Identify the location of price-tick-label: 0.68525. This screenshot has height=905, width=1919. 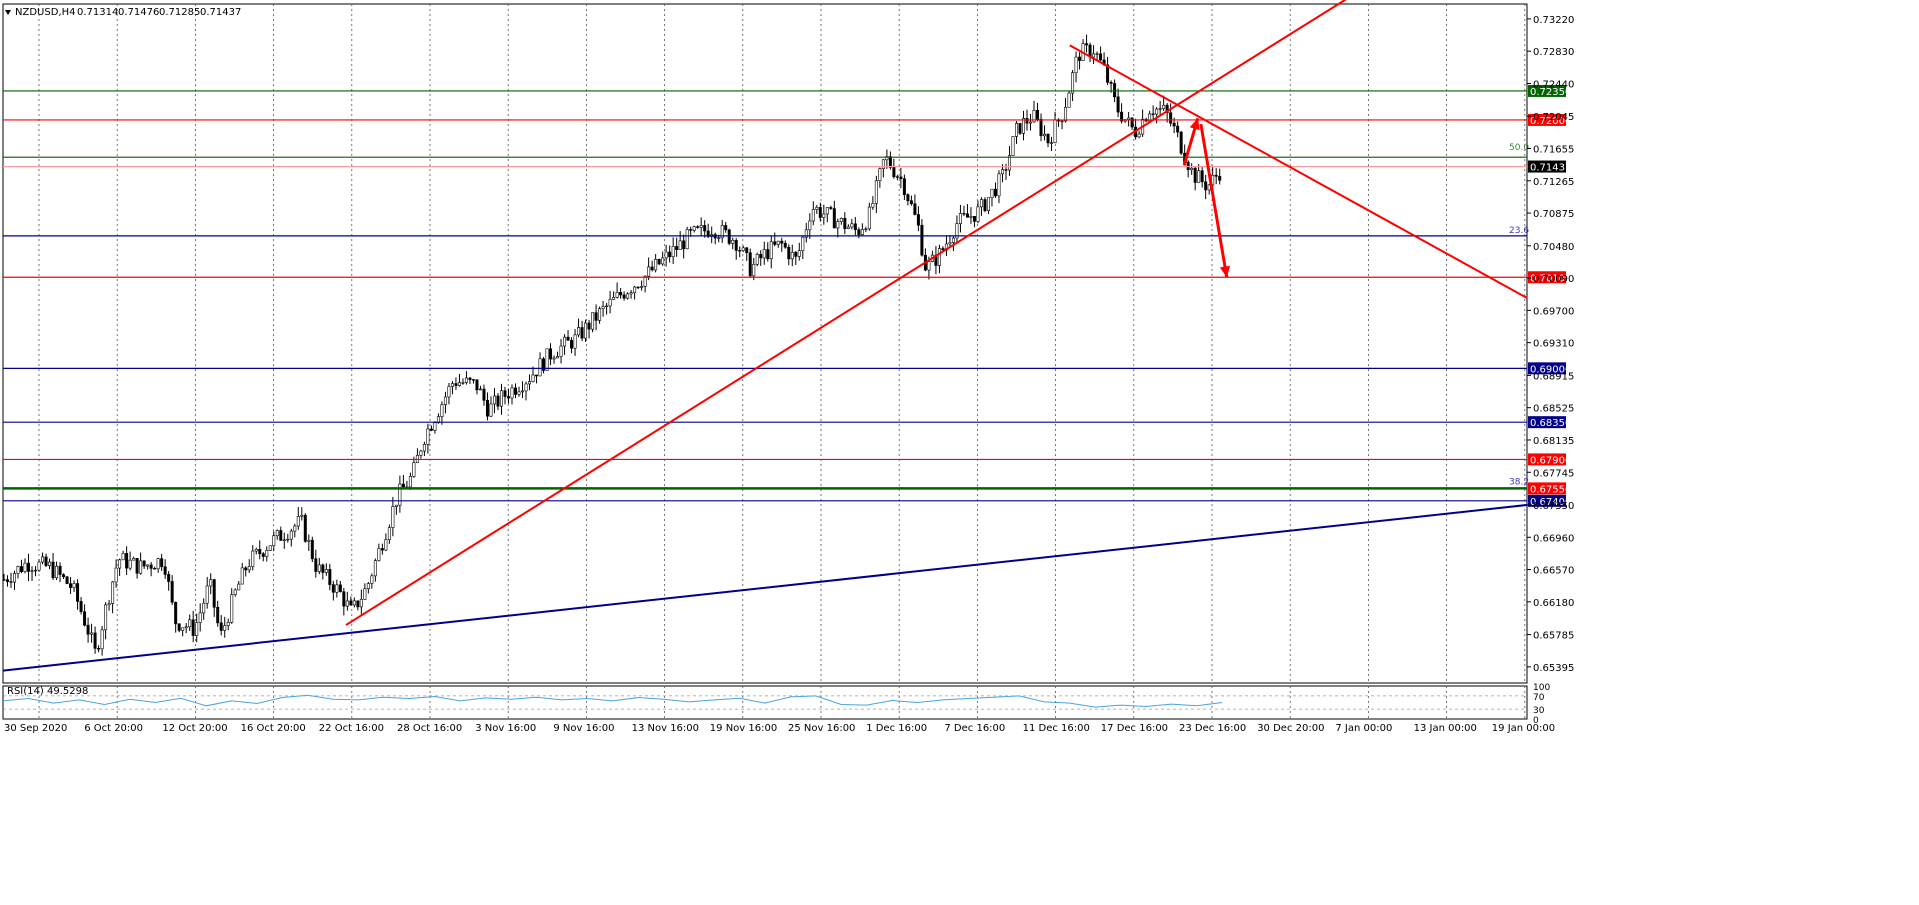
(1553, 409).